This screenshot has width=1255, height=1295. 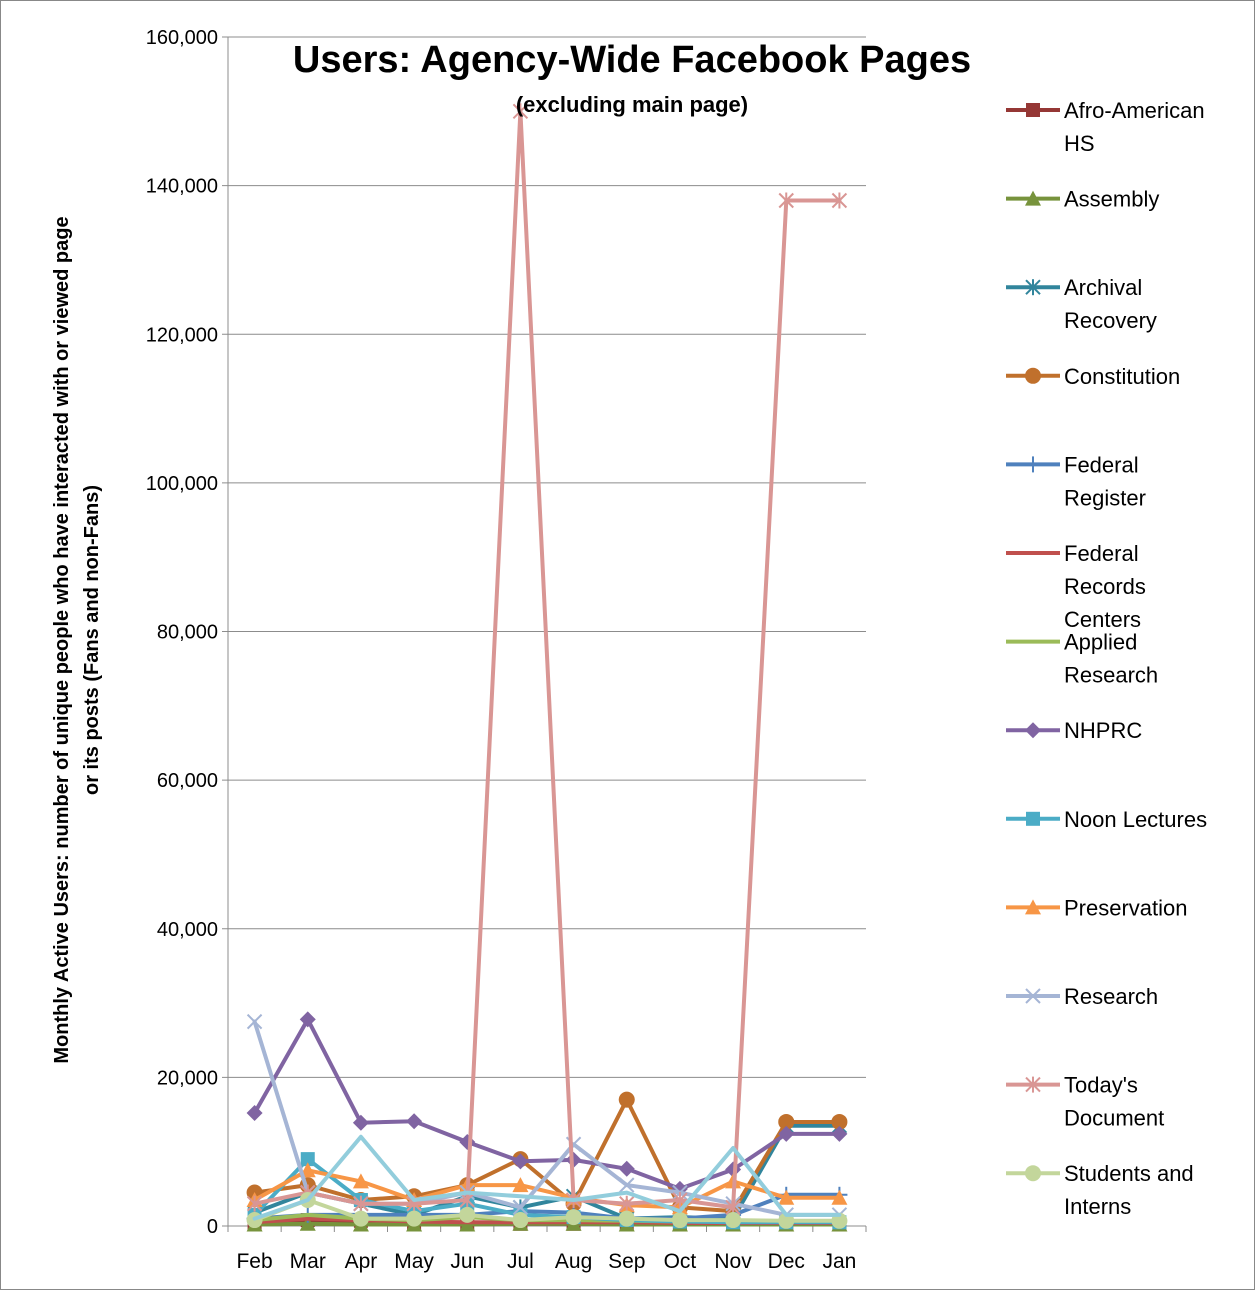 I want to click on legend-item: Research, so click(x=1082, y=996).